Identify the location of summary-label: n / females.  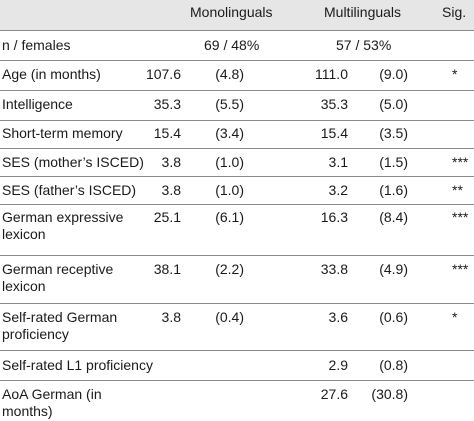
(36, 45).